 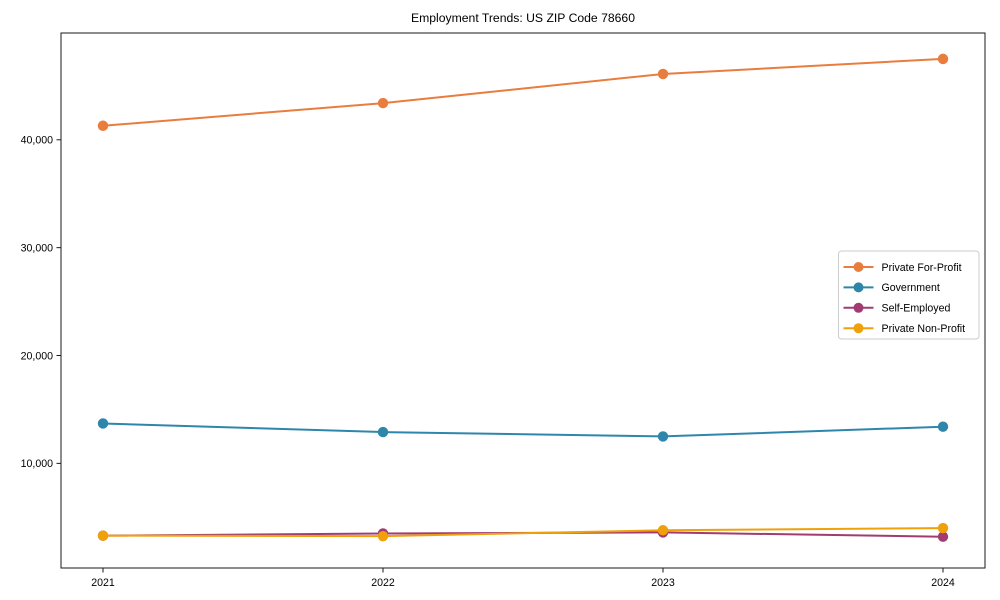 What do you see at coordinates (663, 583) in the screenshot?
I see `x-tick-label: 2023` at bounding box center [663, 583].